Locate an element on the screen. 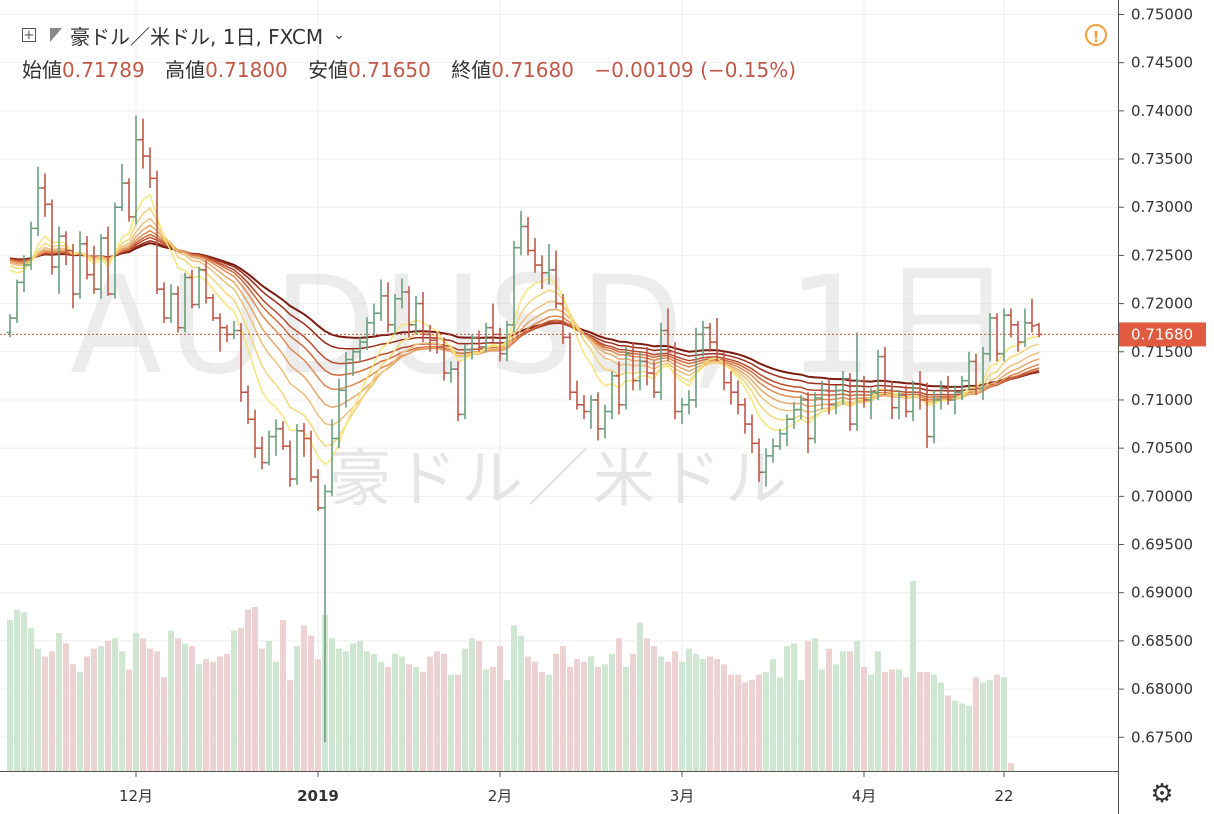 The height and width of the screenshot is (814, 1214). symbol-header: + 豪ドル／米ドル, 1日, FXCM ⌄ is located at coordinates (183, 35).